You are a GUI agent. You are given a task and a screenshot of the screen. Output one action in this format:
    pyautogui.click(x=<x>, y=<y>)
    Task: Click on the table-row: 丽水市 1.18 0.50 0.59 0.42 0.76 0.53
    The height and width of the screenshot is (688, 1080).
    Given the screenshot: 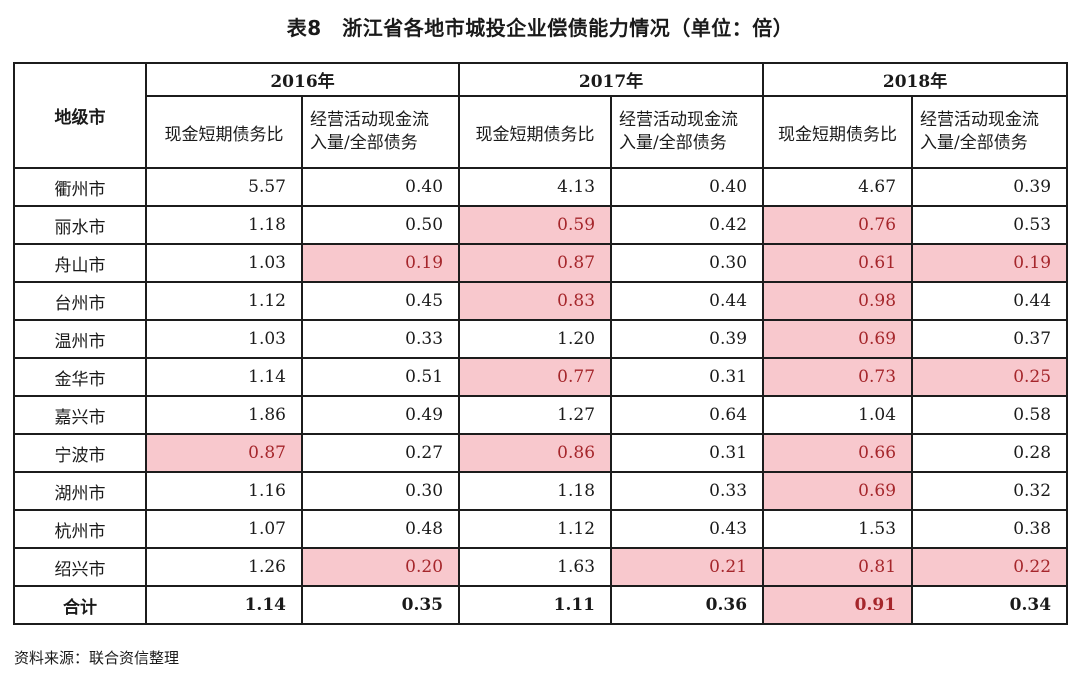 What is the action you would take?
    pyautogui.click(x=541, y=225)
    